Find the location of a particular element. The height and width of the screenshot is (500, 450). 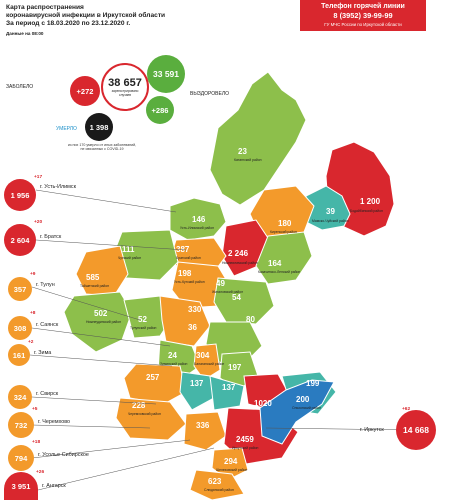

city-name: г. Тулун is located at coordinates (45, 285).